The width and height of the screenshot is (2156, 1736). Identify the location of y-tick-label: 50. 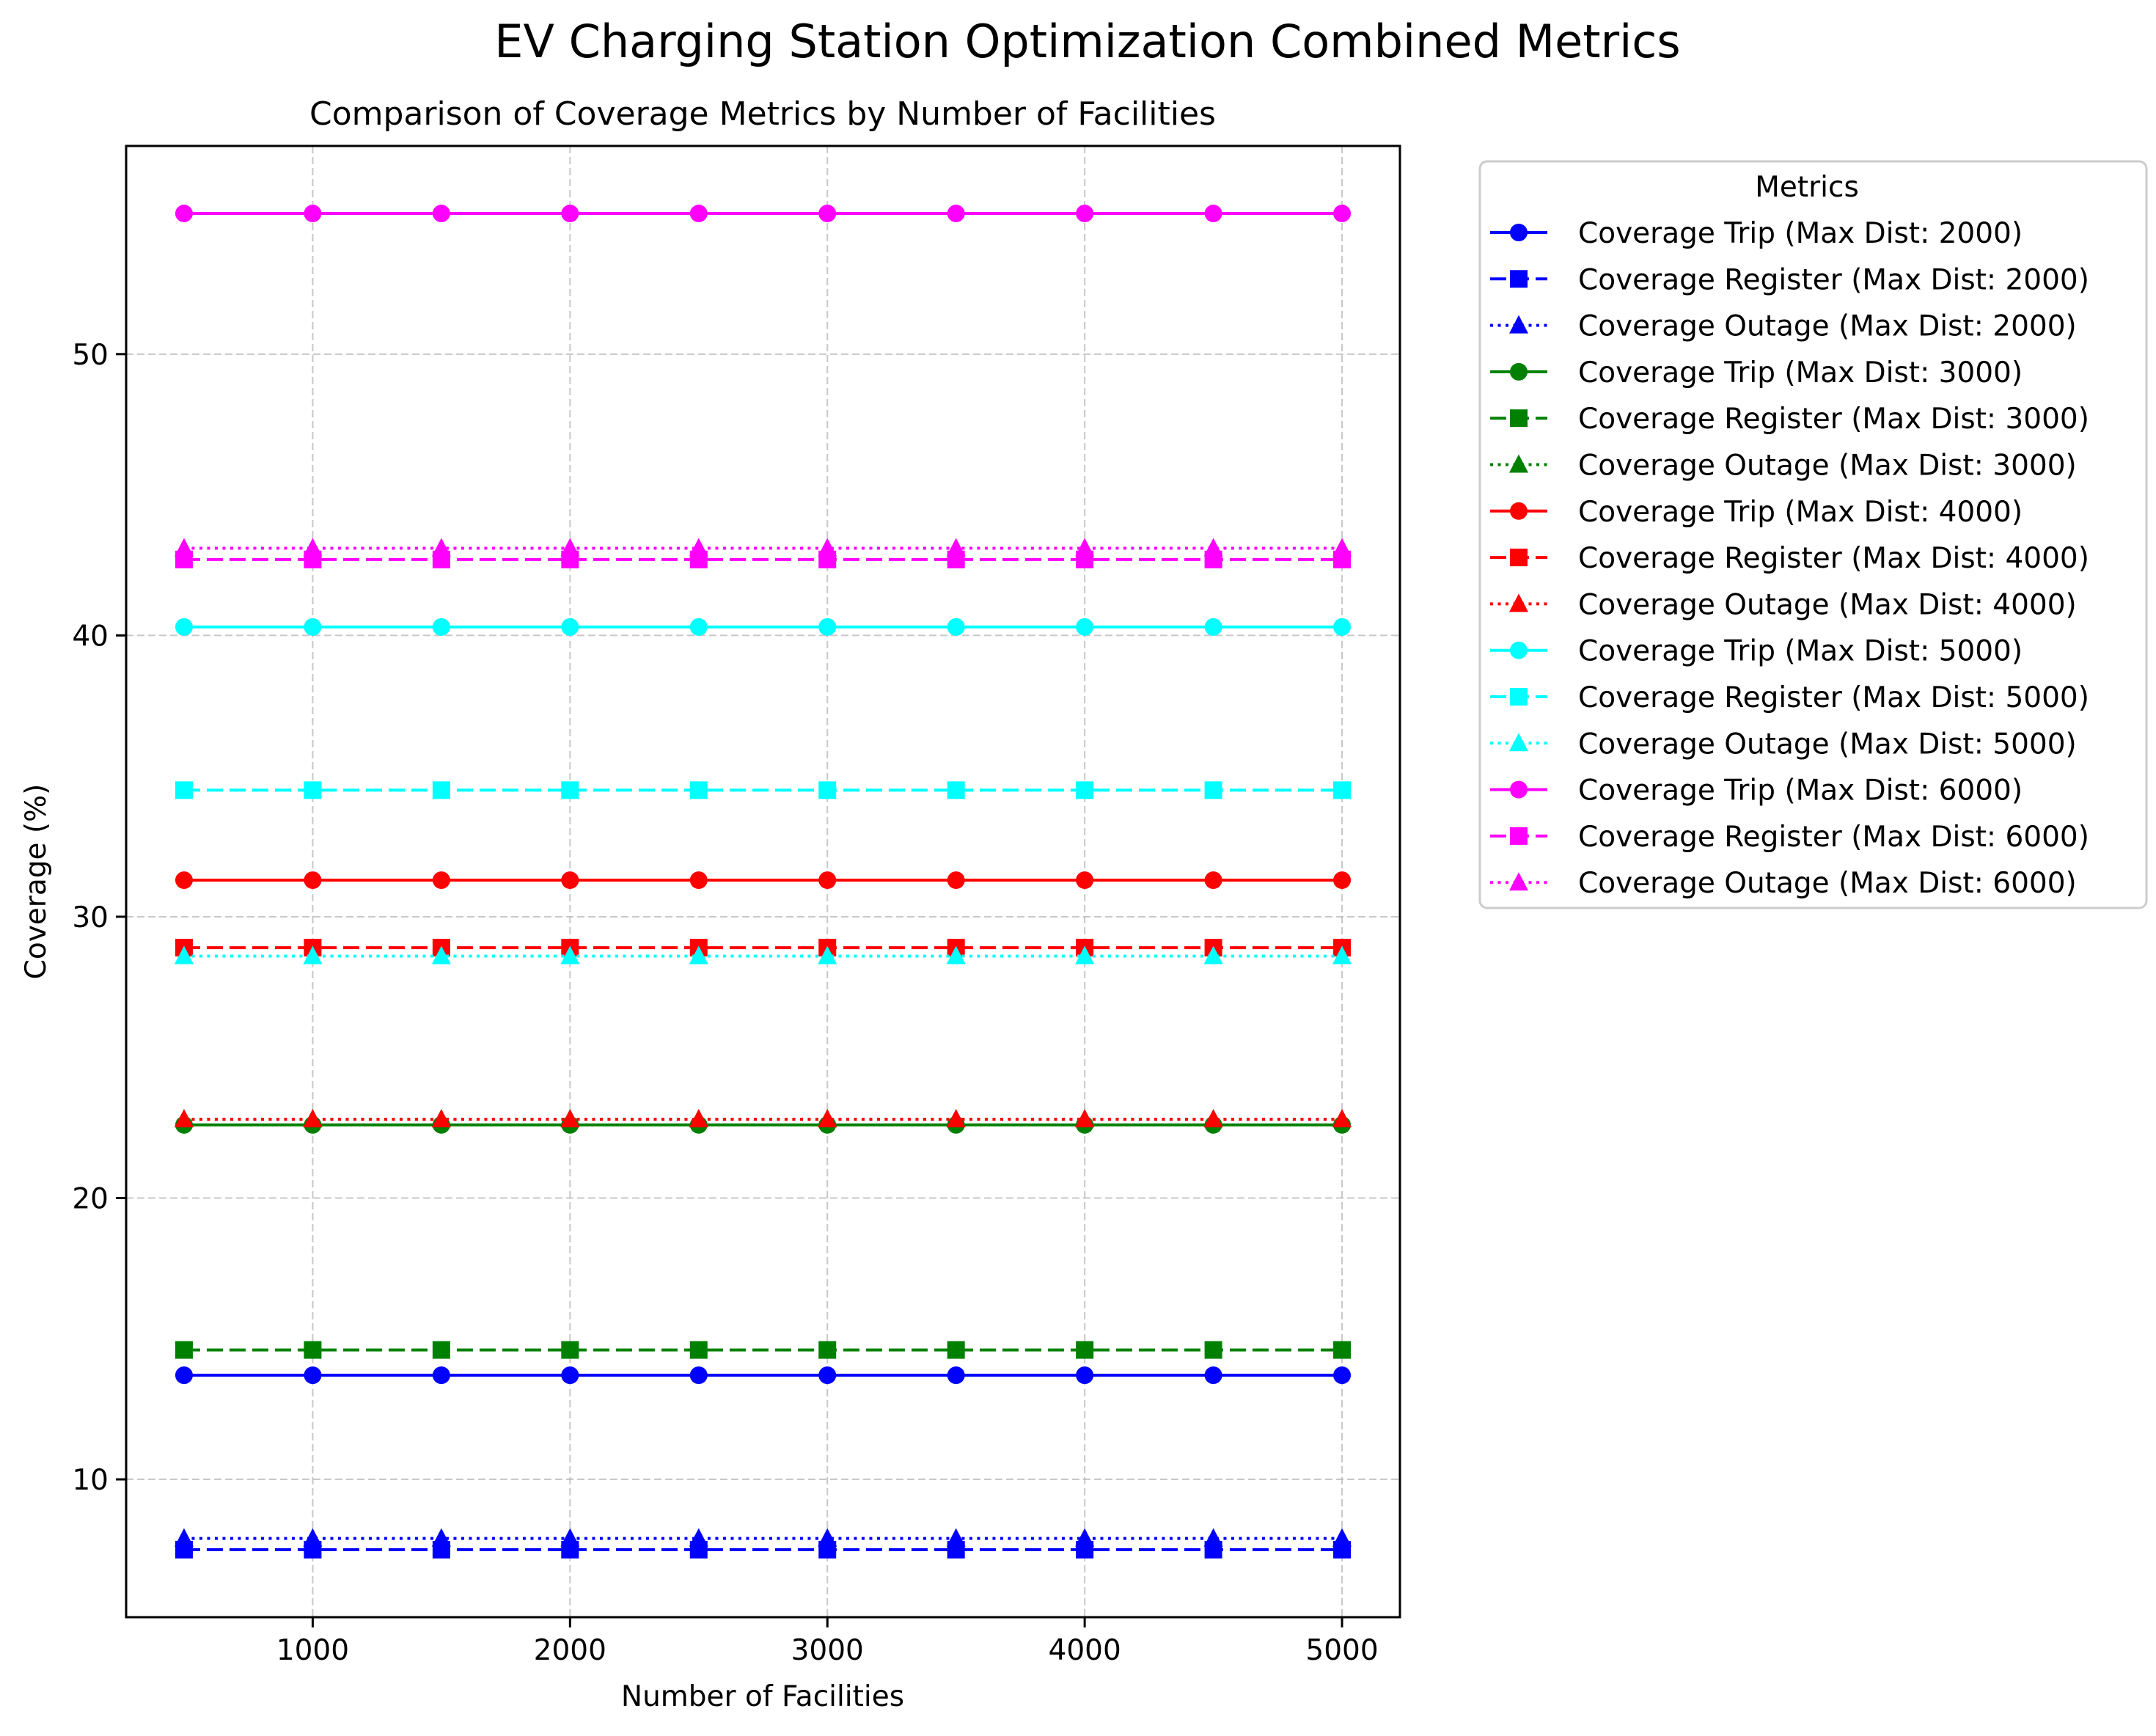
(90, 356).